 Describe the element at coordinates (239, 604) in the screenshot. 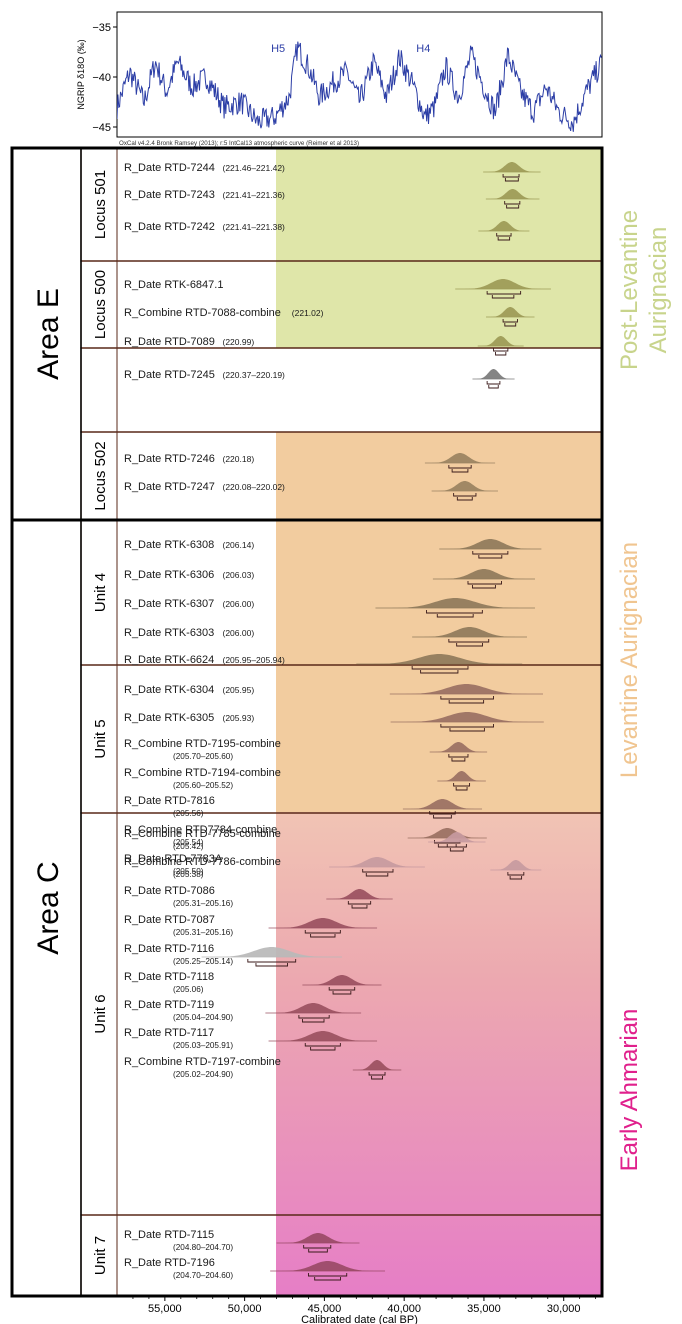

I see `date-range: (206.00)` at that location.